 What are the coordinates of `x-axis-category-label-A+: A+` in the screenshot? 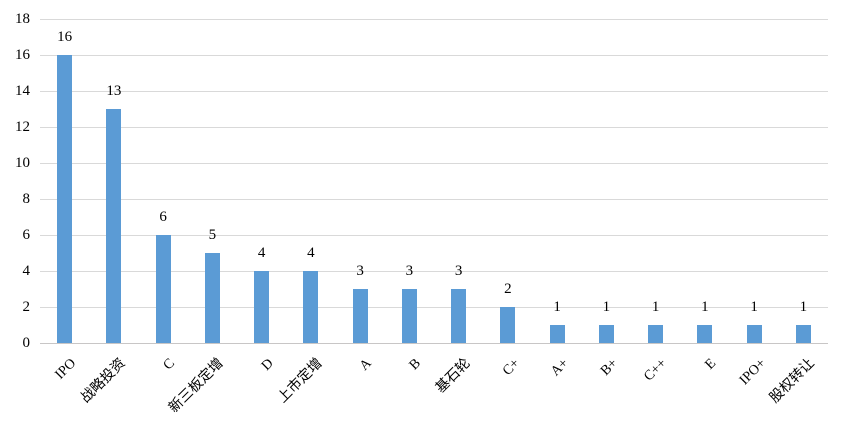 It's located at (560, 368).